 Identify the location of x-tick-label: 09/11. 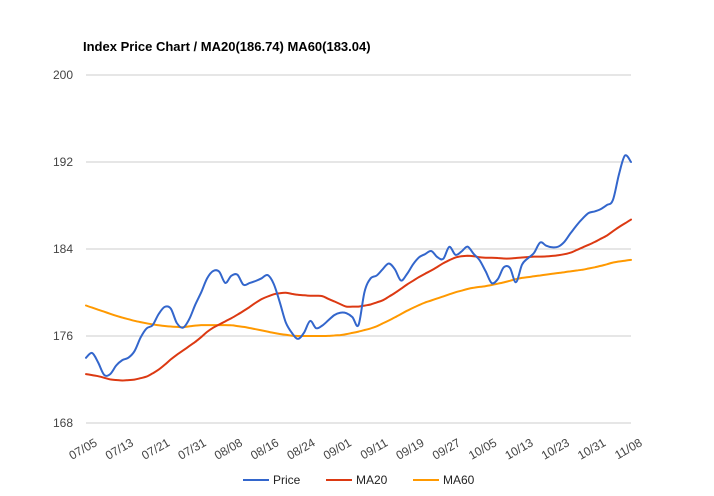
(374, 448).